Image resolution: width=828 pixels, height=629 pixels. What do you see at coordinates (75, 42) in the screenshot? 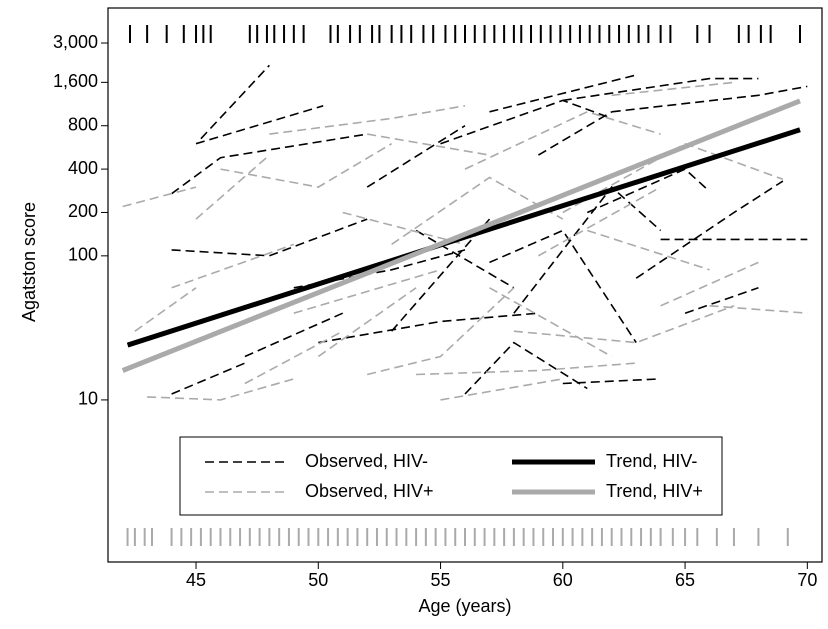
I see `y-tick-label: 3,000` at bounding box center [75, 42].